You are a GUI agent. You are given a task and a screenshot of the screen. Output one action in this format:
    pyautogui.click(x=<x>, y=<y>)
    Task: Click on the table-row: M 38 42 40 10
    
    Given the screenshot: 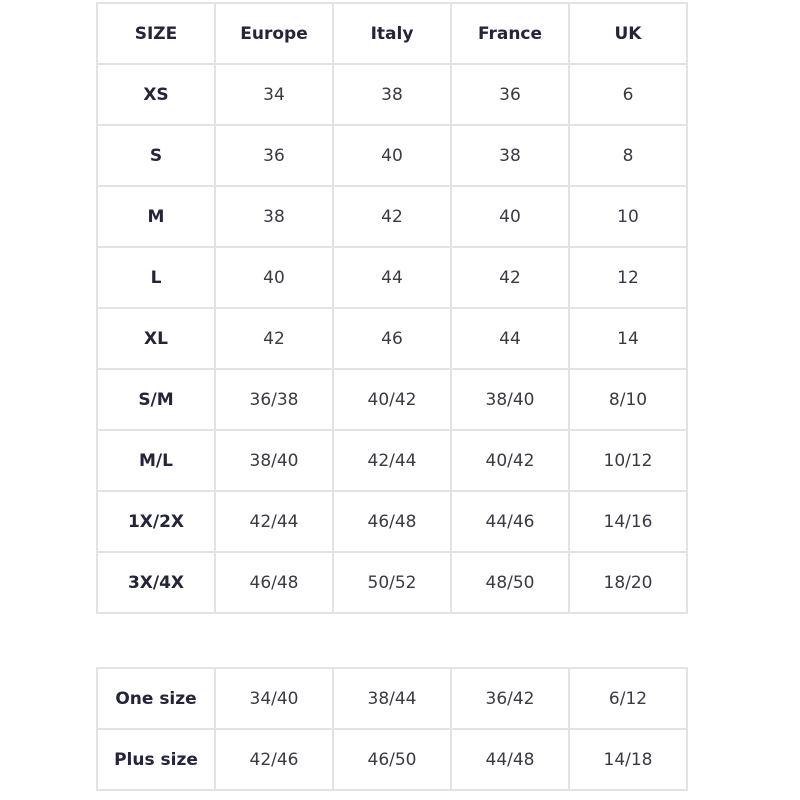 What is the action you would take?
    pyautogui.click(x=392, y=216)
    